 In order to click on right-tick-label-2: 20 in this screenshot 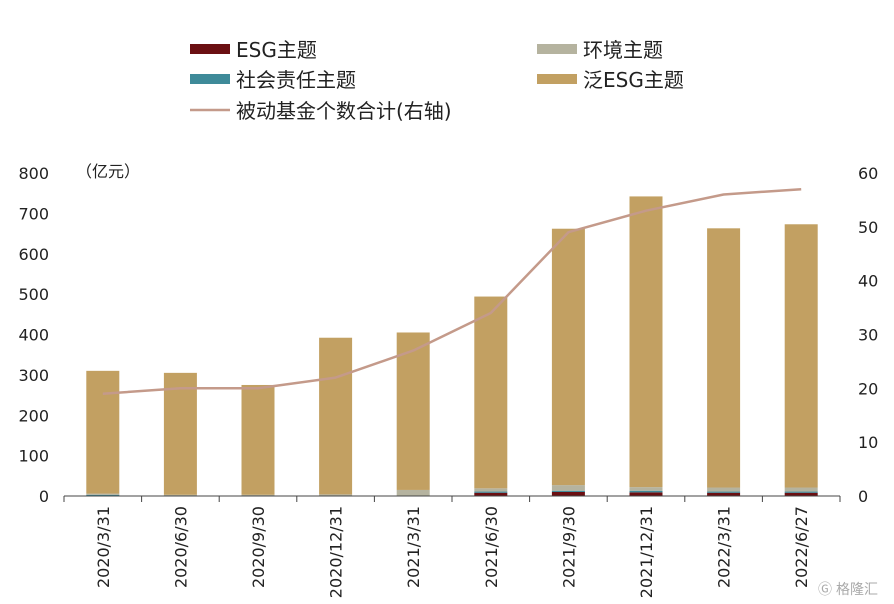, I will do `click(868, 388)`.